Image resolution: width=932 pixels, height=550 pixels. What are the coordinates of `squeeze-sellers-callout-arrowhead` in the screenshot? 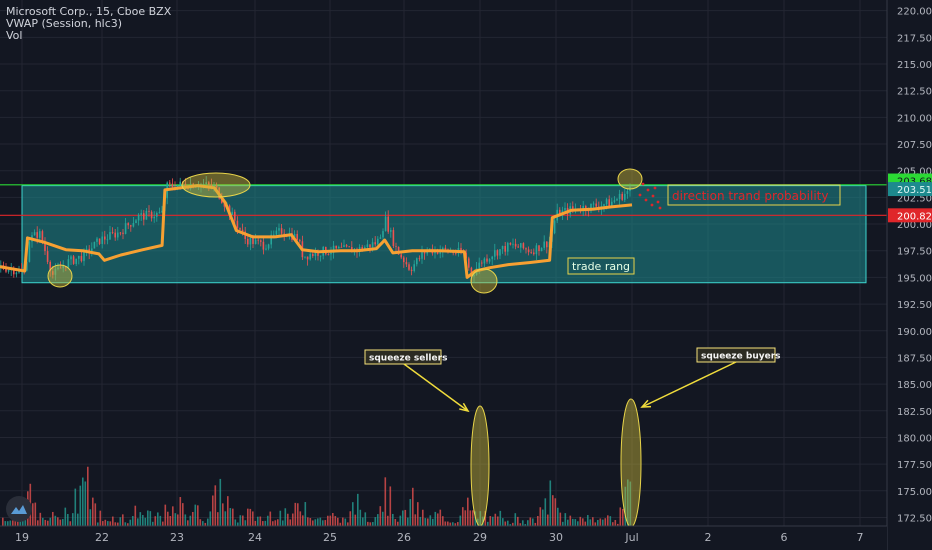 It's located at (464, 407).